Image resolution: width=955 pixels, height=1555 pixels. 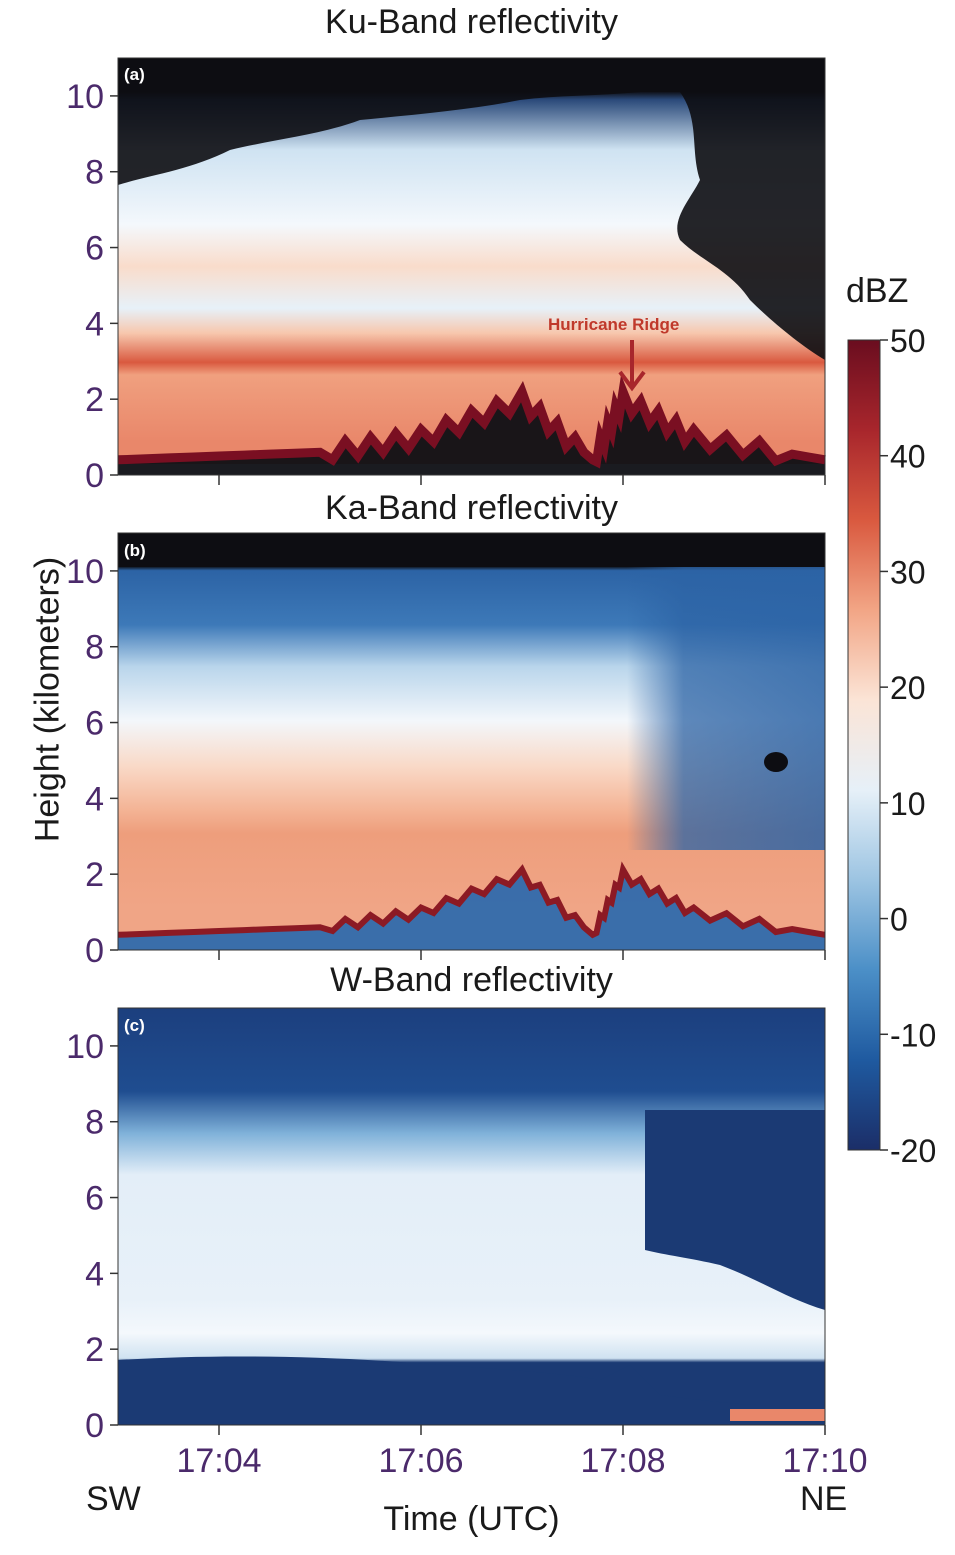 What do you see at coordinates (913, 1035) in the screenshot?
I see `colorbar-tick-label: -10` at bounding box center [913, 1035].